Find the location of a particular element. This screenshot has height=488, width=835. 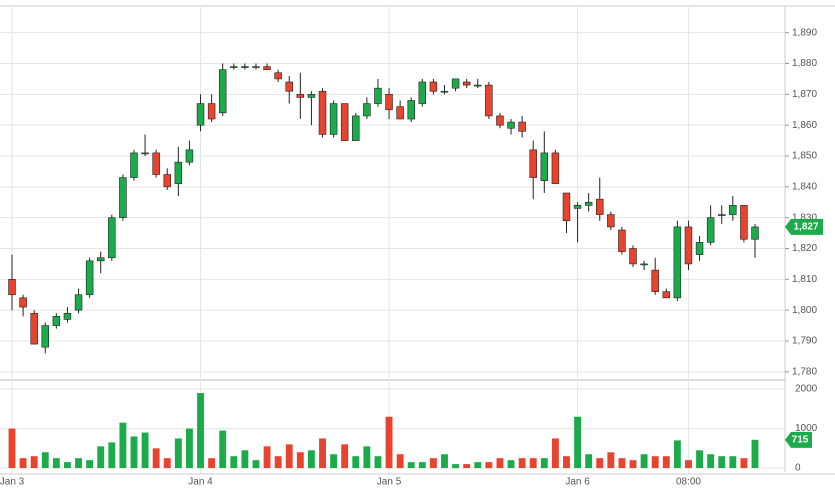

x-tick-label: 08:00 is located at coordinates (688, 482).